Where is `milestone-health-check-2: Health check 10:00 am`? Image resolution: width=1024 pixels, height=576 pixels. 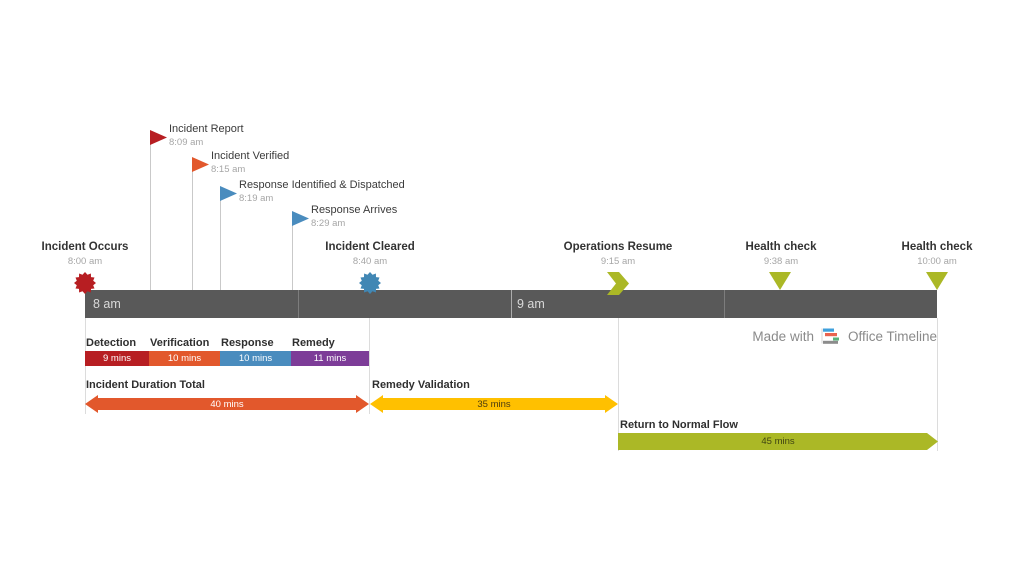
milestone-health-check-2: Health check 10:00 am is located at coordinates (930, 254).